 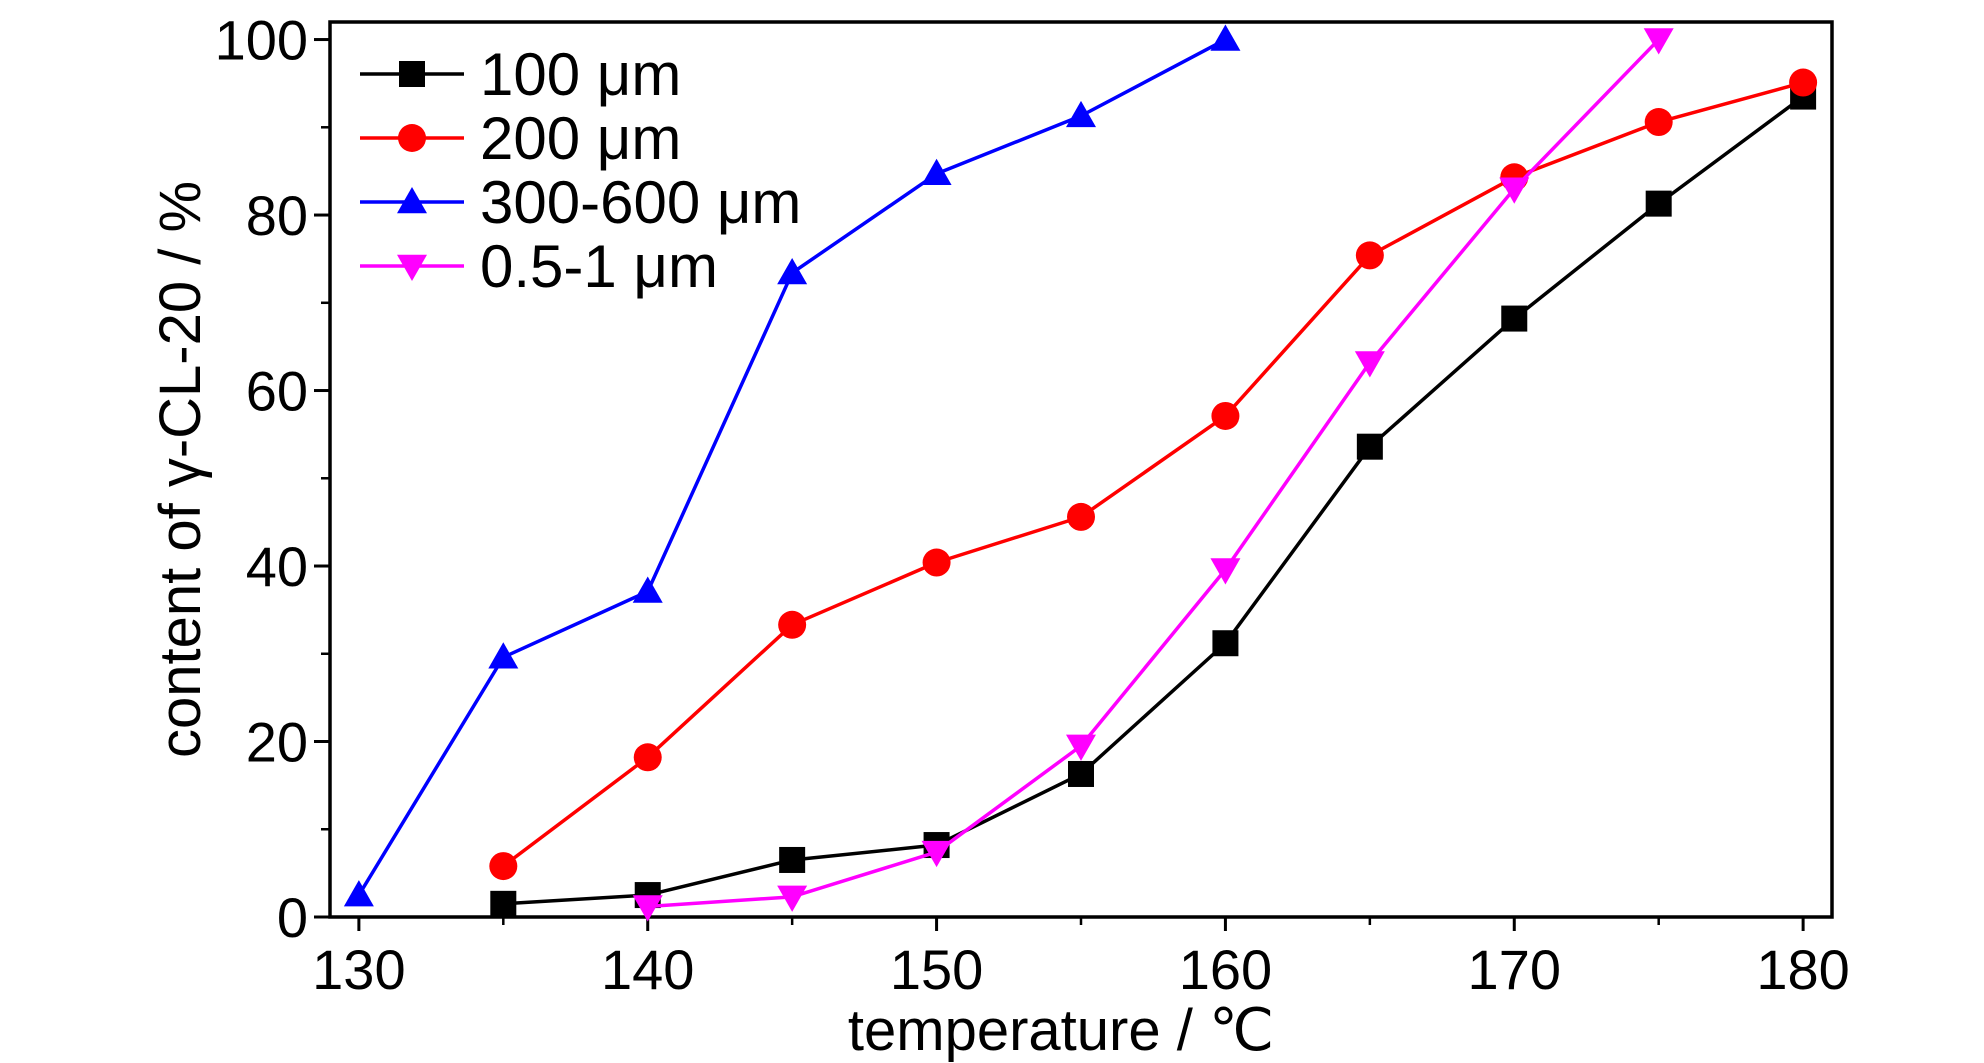 What do you see at coordinates (1802, 969) in the screenshot?
I see `x-tick-label: 180` at bounding box center [1802, 969].